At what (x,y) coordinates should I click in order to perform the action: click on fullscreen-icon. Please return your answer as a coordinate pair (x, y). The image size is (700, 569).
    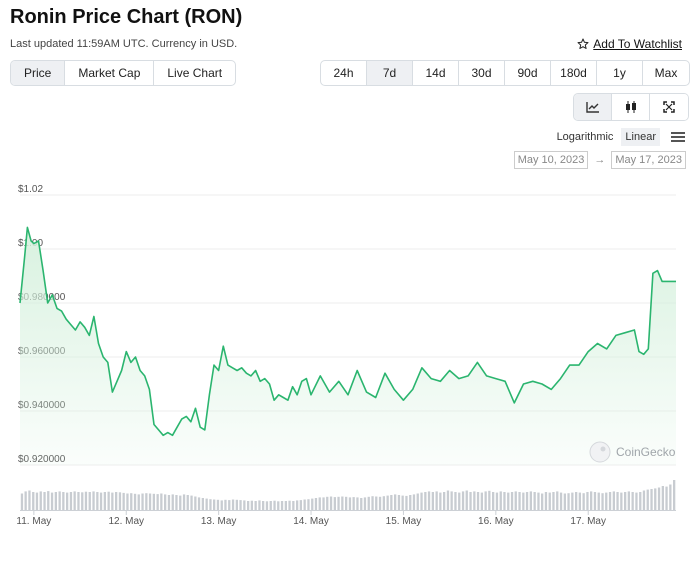
    Looking at the image, I should click on (669, 107).